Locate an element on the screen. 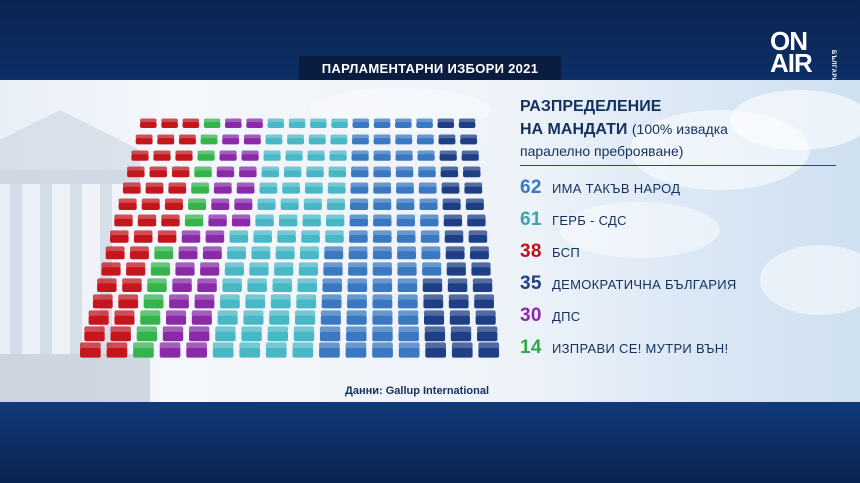  legend-seat-count: 61 is located at coordinates (531, 219).